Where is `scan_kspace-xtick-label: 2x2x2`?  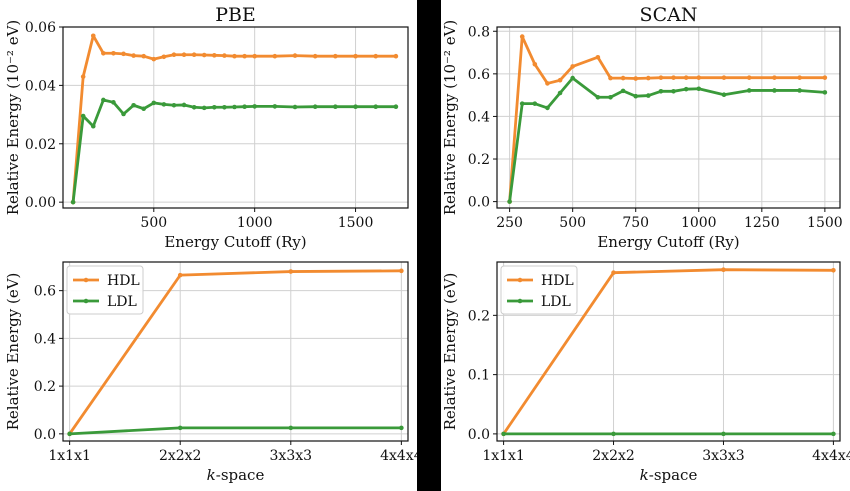 scan_kspace-xtick-label: 2x2x2 is located at coordinates (613, 456).